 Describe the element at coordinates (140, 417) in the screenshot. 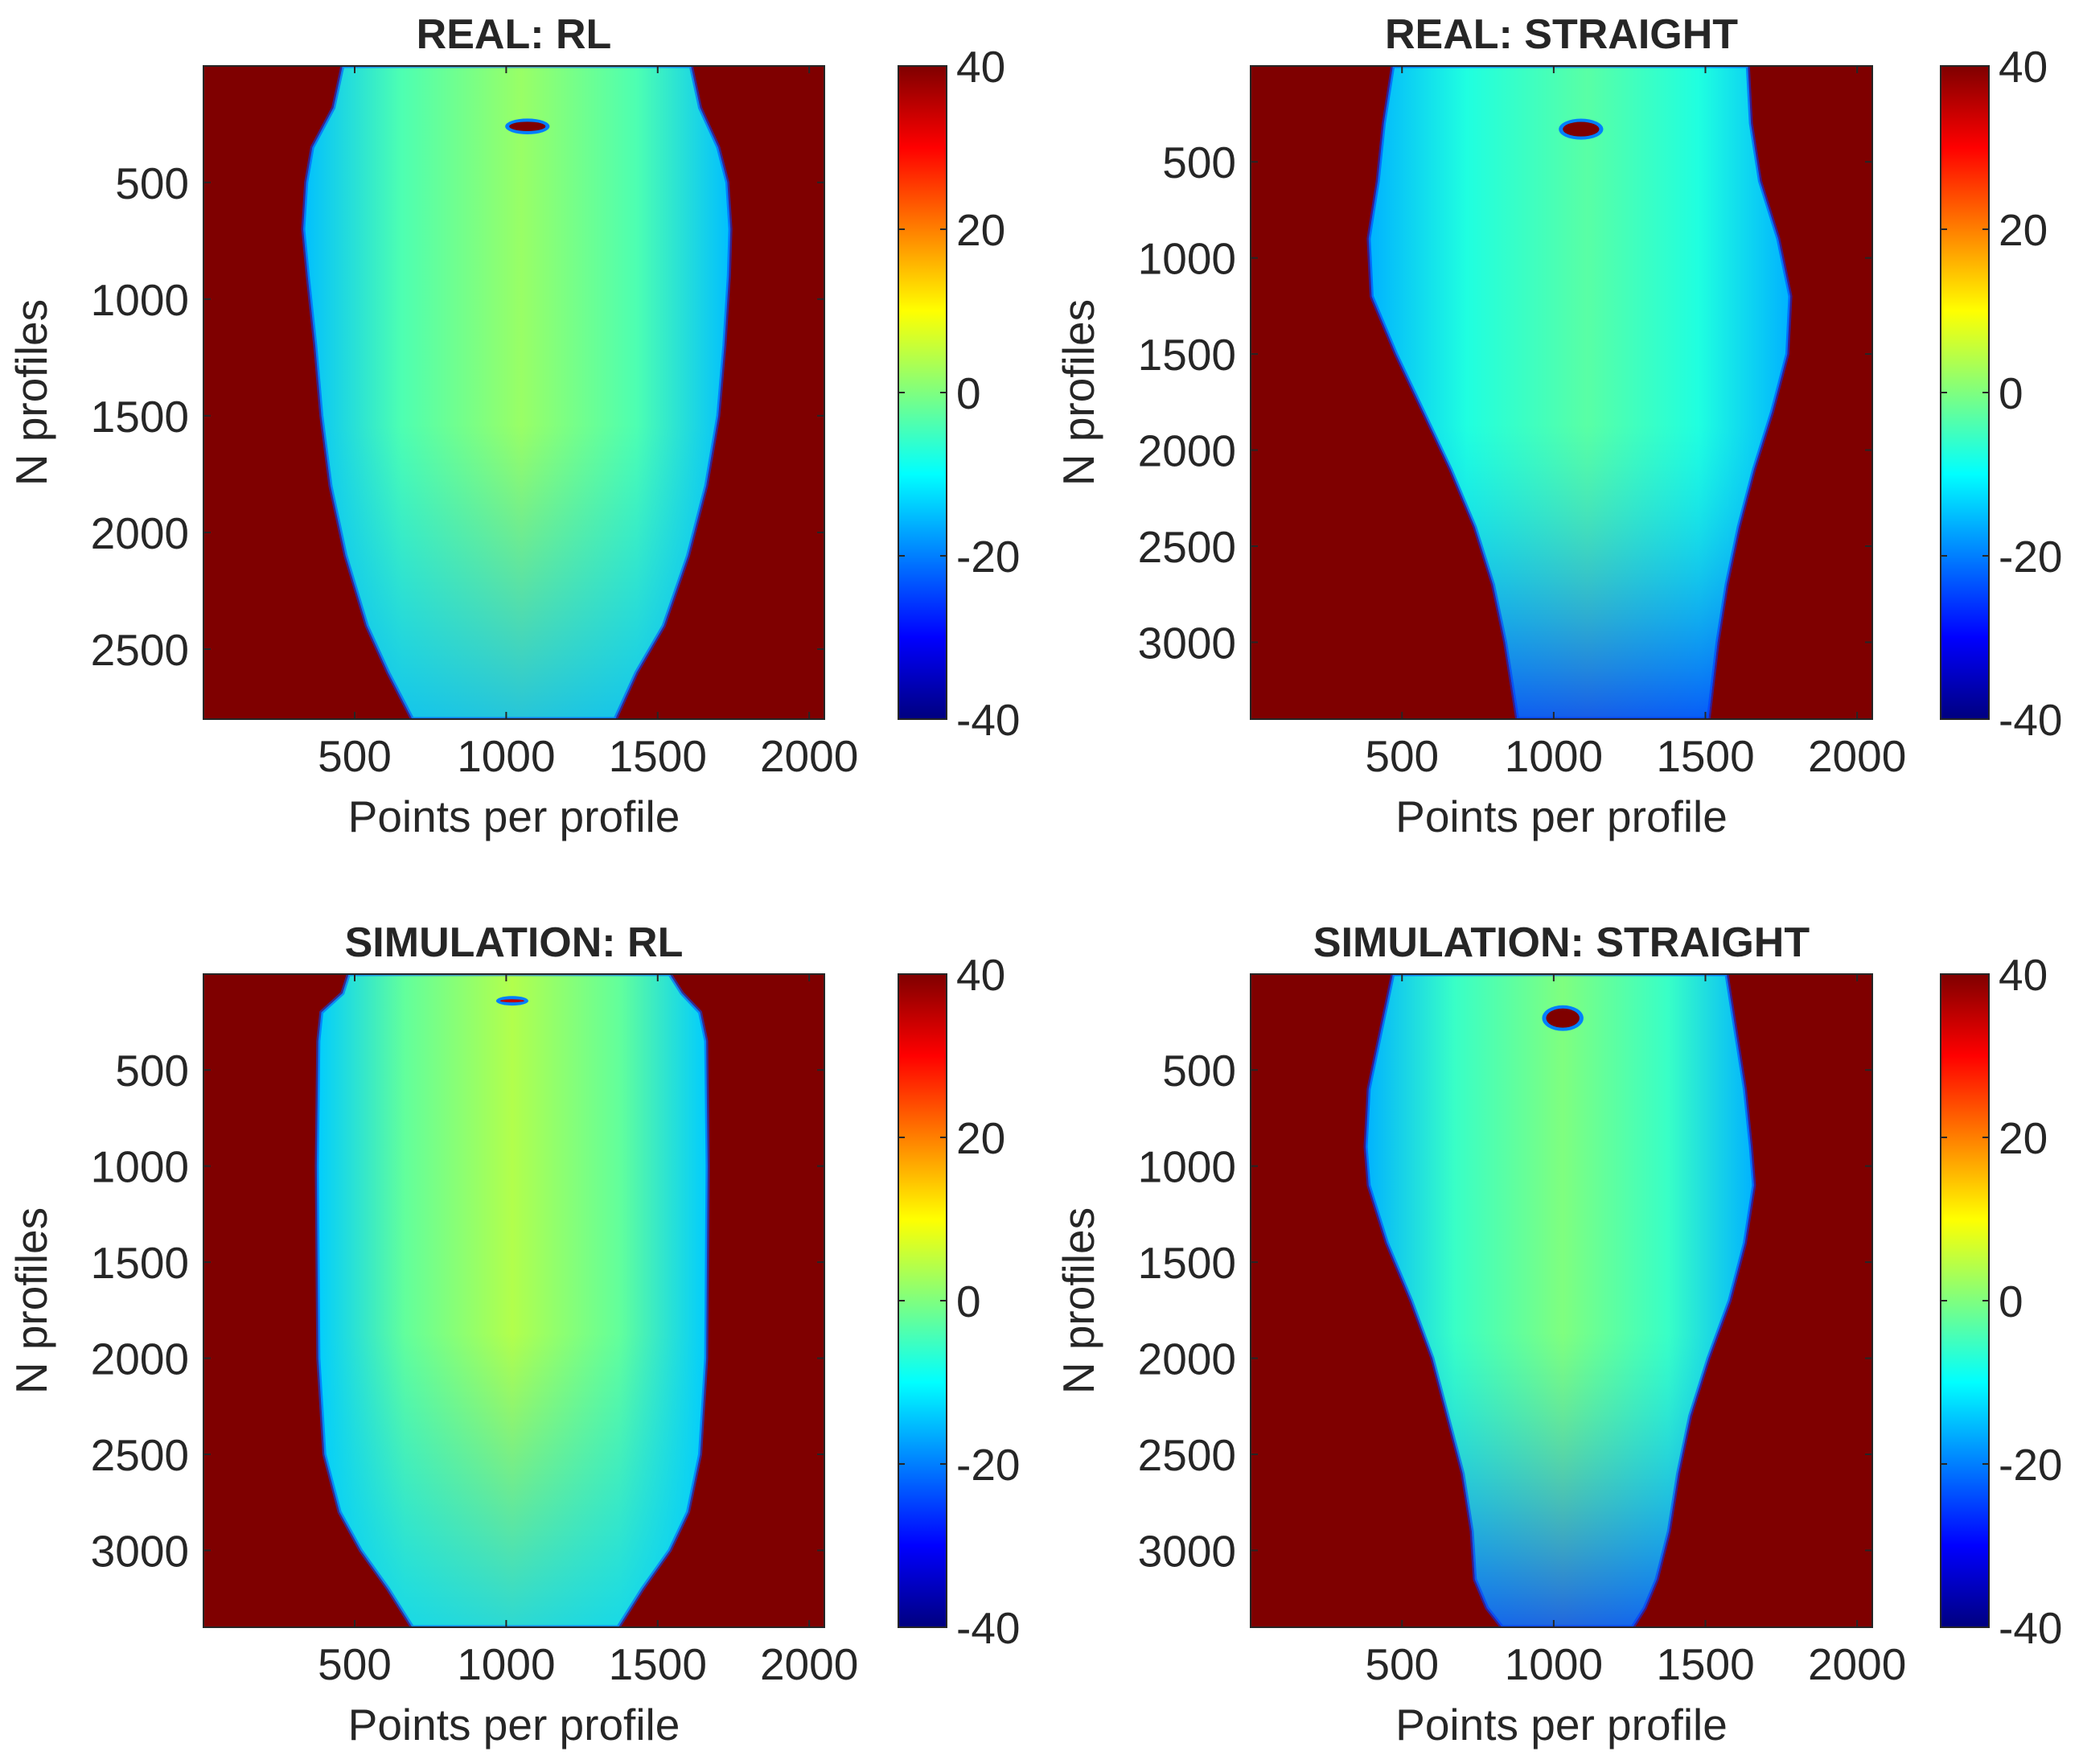

I see `real-rl-ytick-label: 1500` at that location.